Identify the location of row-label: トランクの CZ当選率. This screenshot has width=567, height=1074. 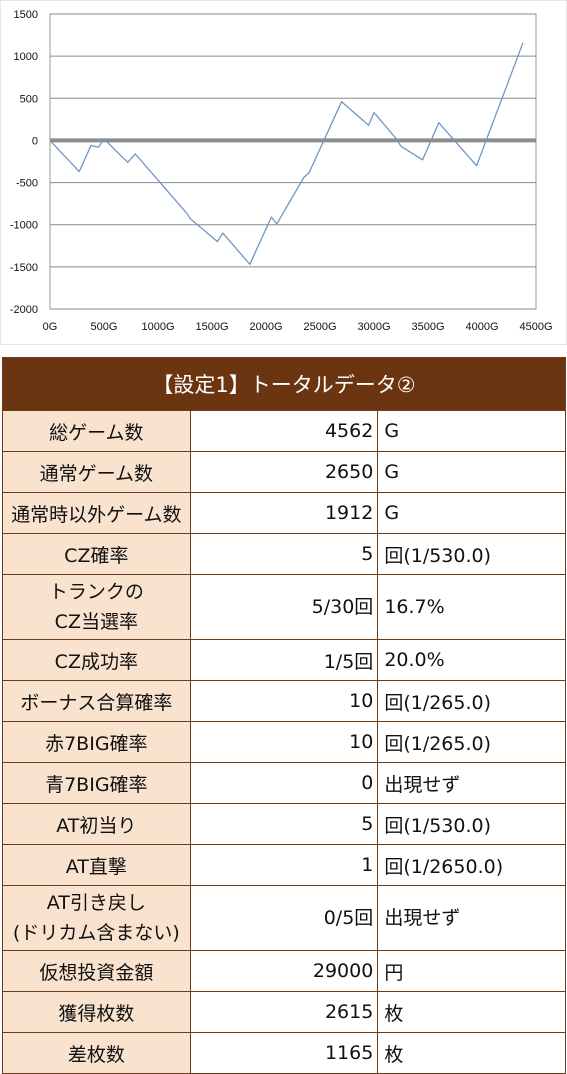
(96, 607).